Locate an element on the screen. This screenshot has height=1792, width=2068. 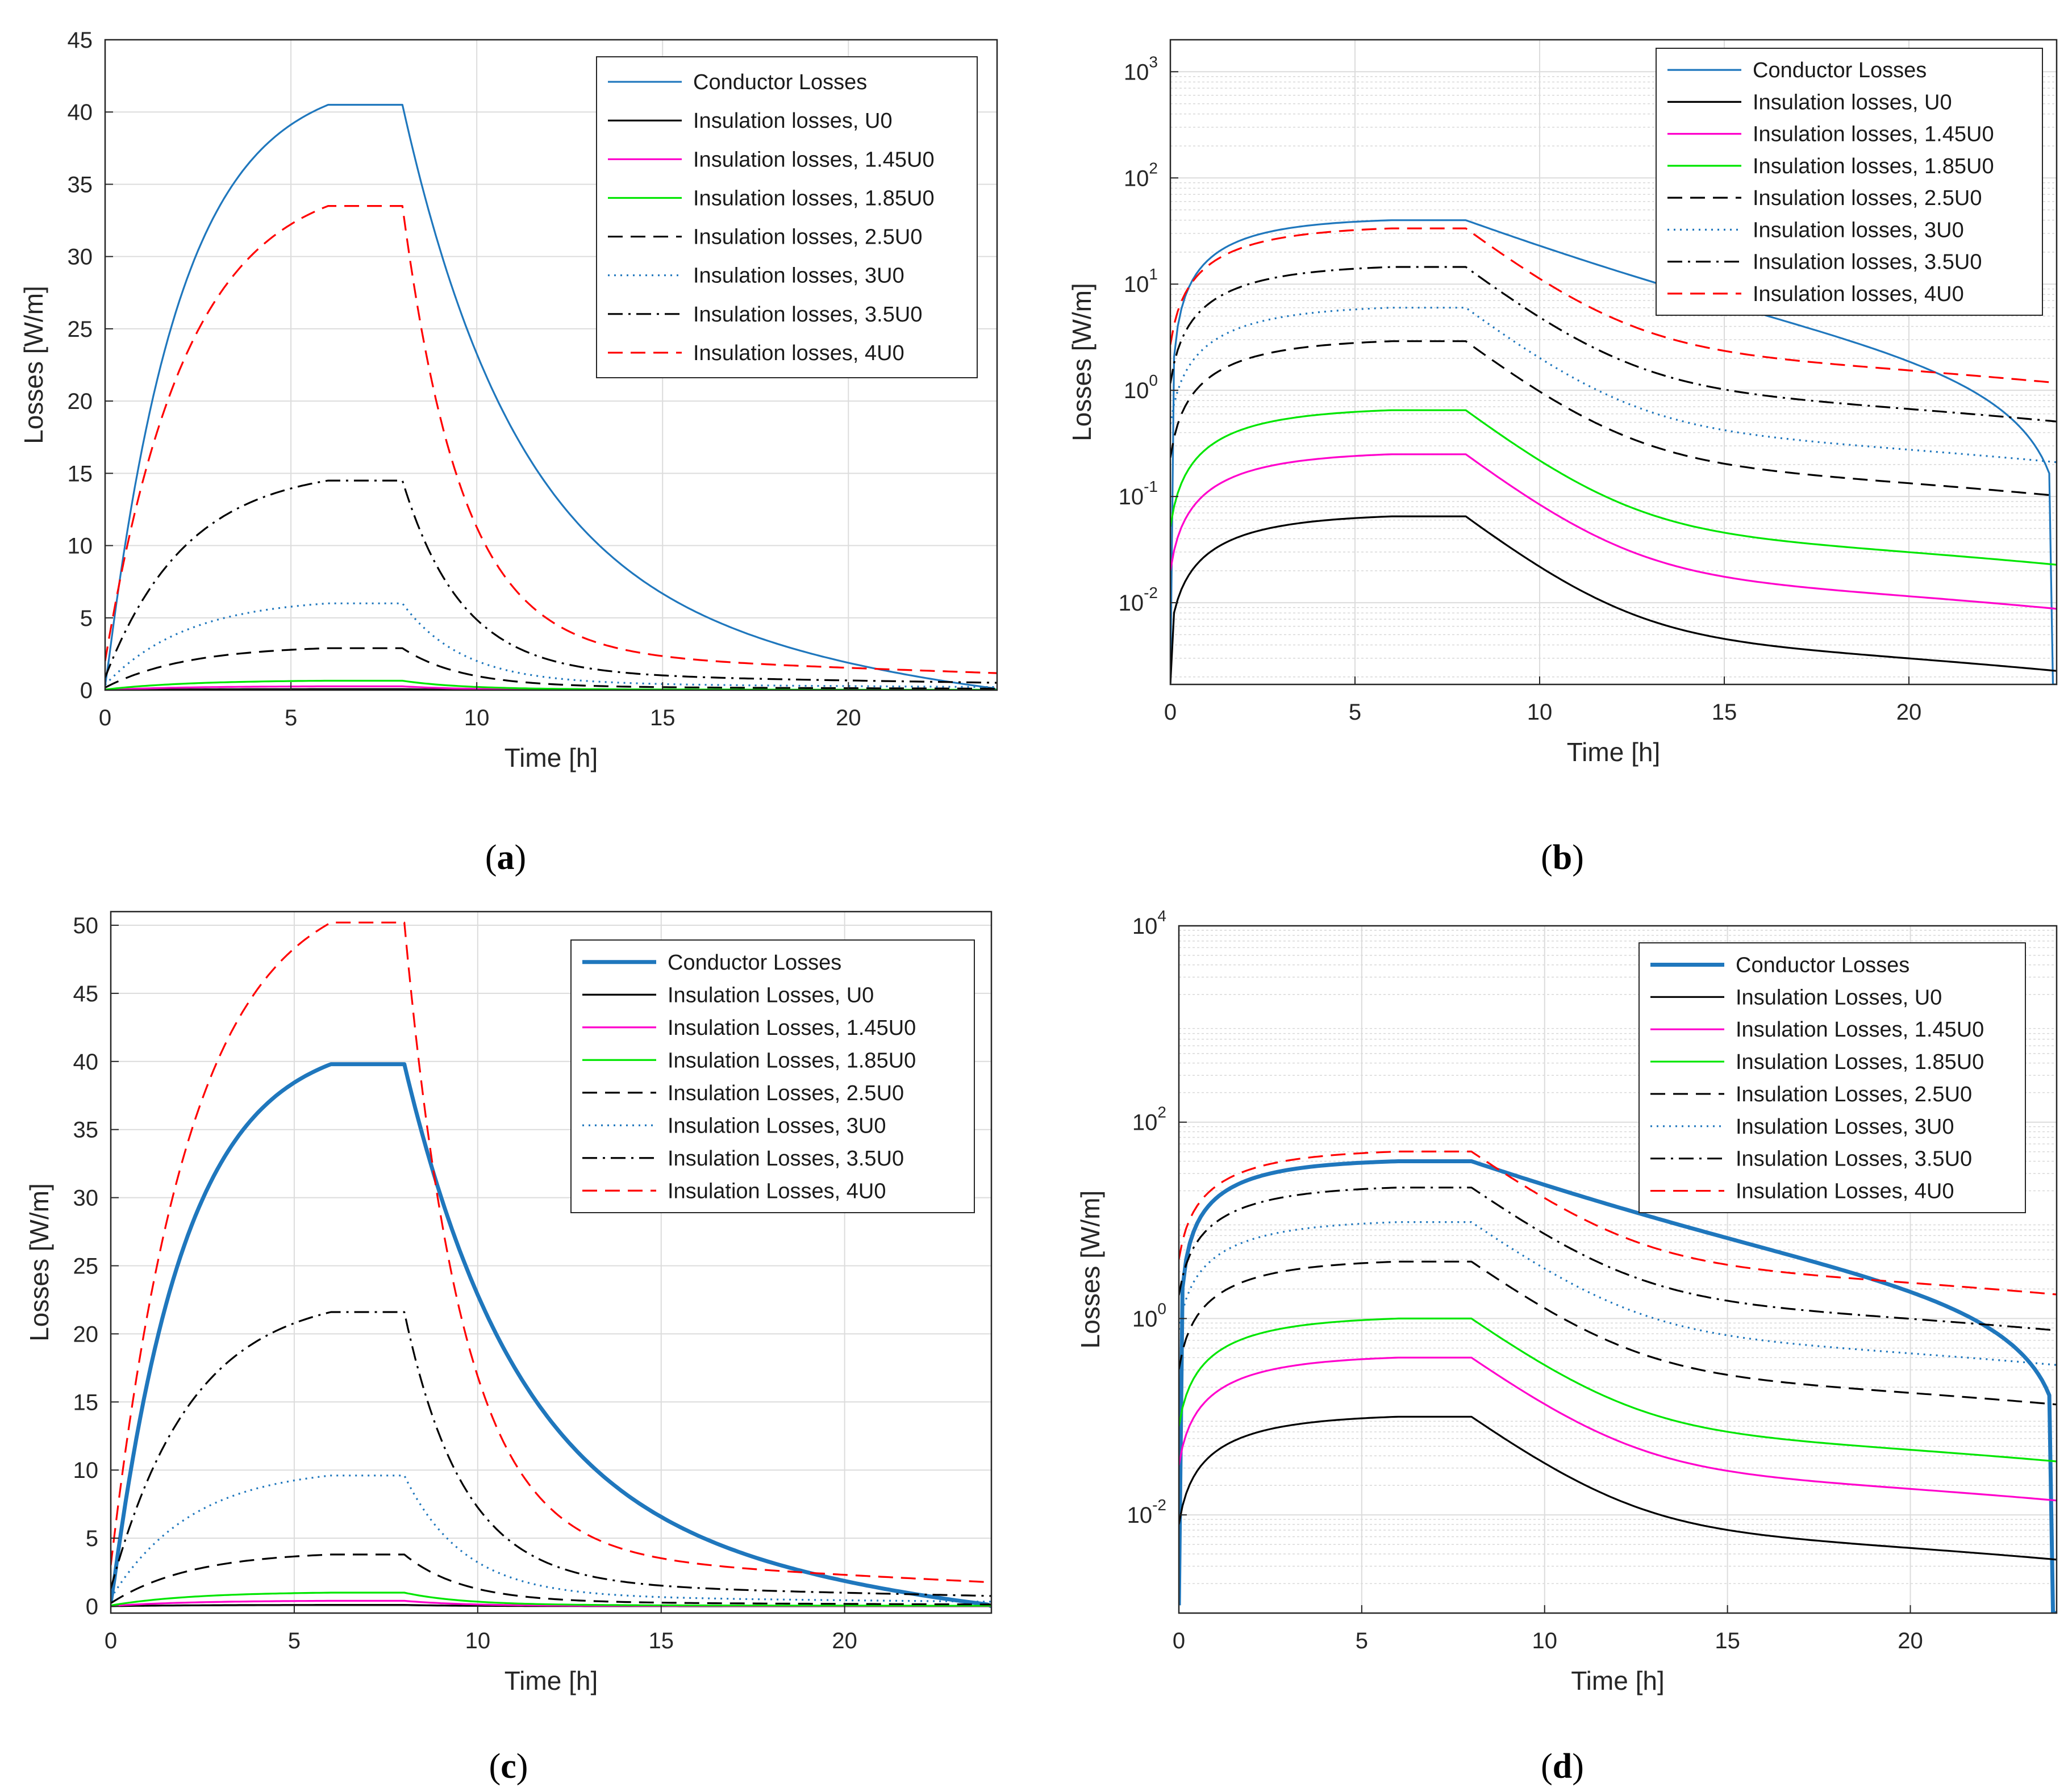
y-tick-label: 10⁻¹ is located at coordinates (1138, 493).